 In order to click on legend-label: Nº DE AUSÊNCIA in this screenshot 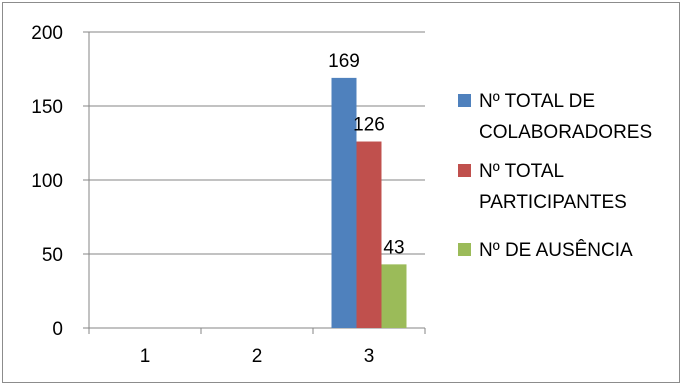, I will do `click(556, 250)`.